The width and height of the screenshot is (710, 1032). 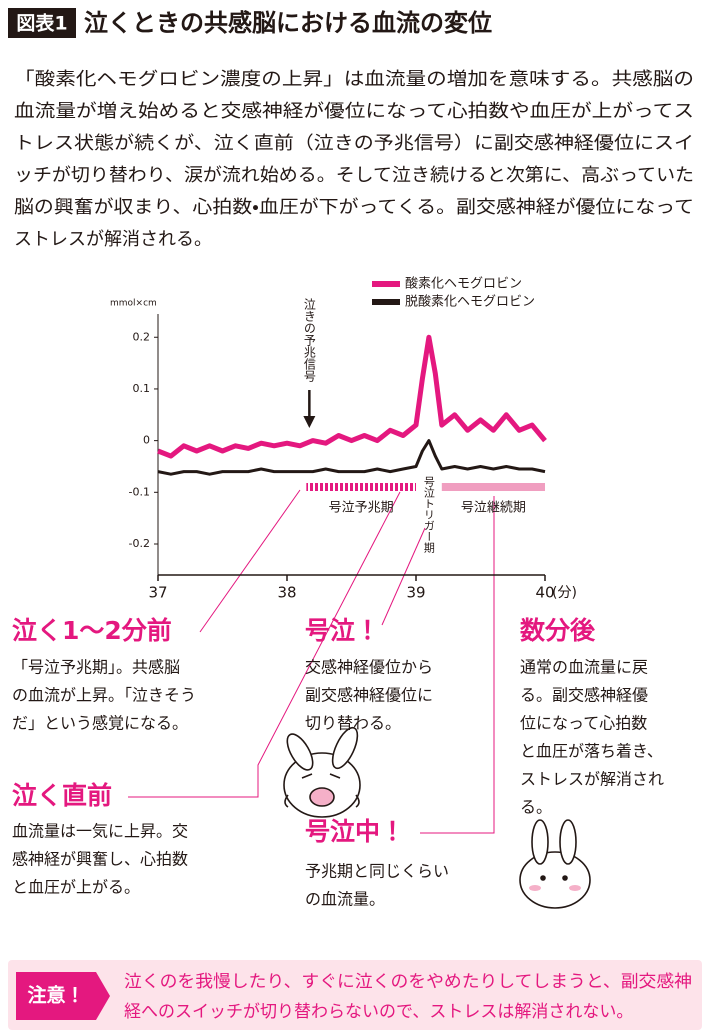 What do you see at coordinates (377, 871) in the screenshot?
I see `section-line: 予兆期と同じくらい` at bounding box center [377, 871].